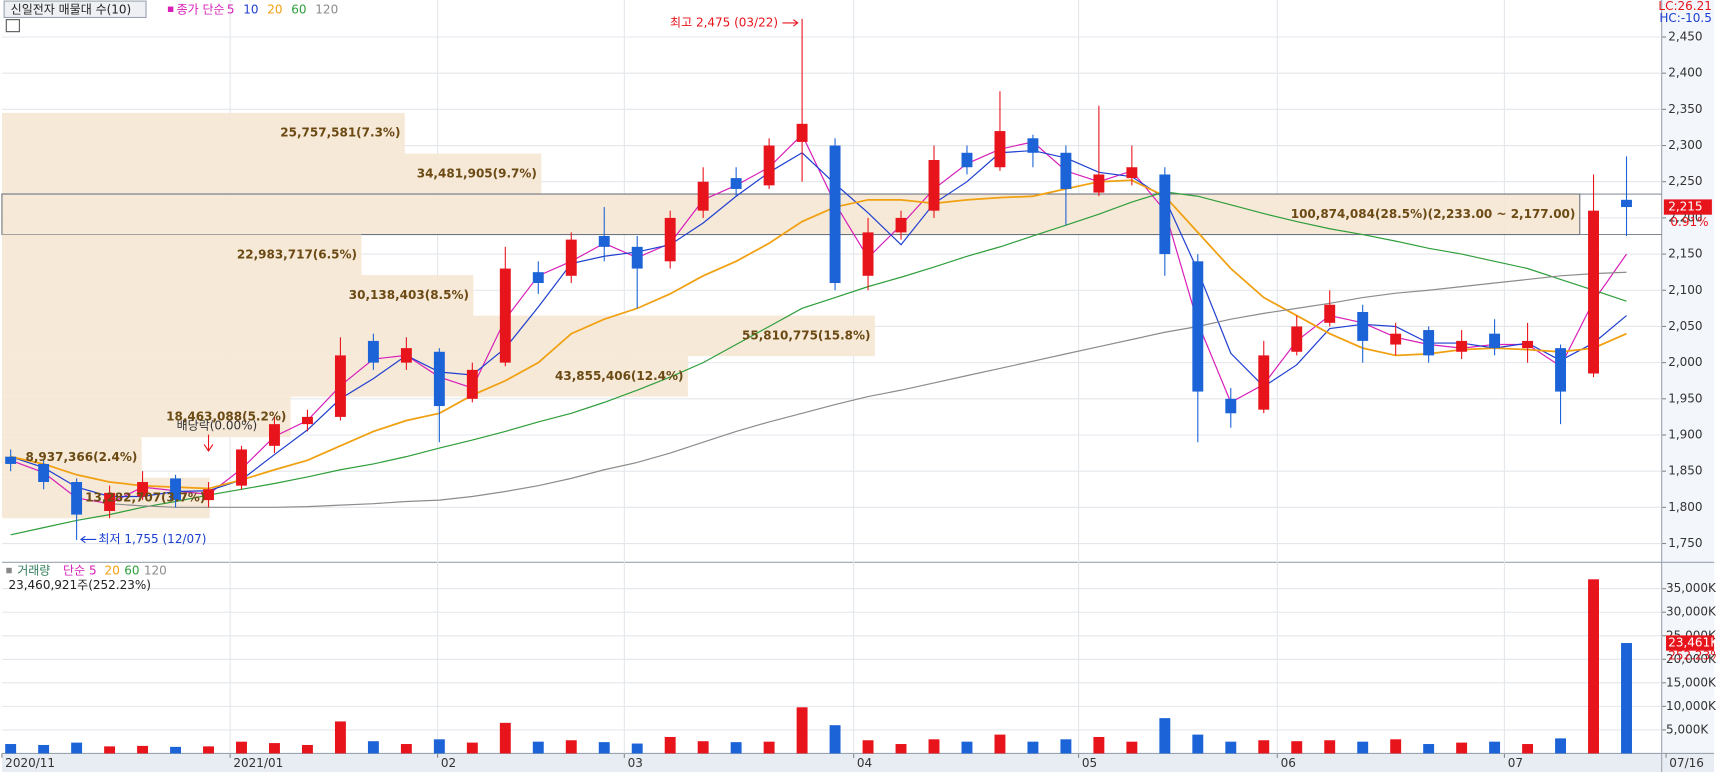 Image resolution: width=1716 pixels, height=772 pixels. What do you see at coordinates (1687, 729) in the screenshot?
I see `volume-tick-label: 5,000K` at bounding box center [1687, 729].